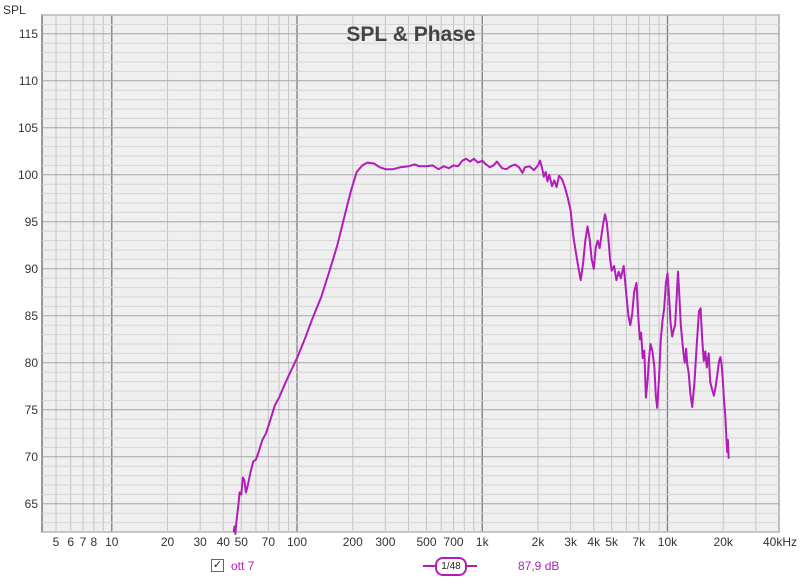 Image resolution: width=800 pixels, height=585 pixels. I want to click on y-tick-label: 110, so click(28, 81).